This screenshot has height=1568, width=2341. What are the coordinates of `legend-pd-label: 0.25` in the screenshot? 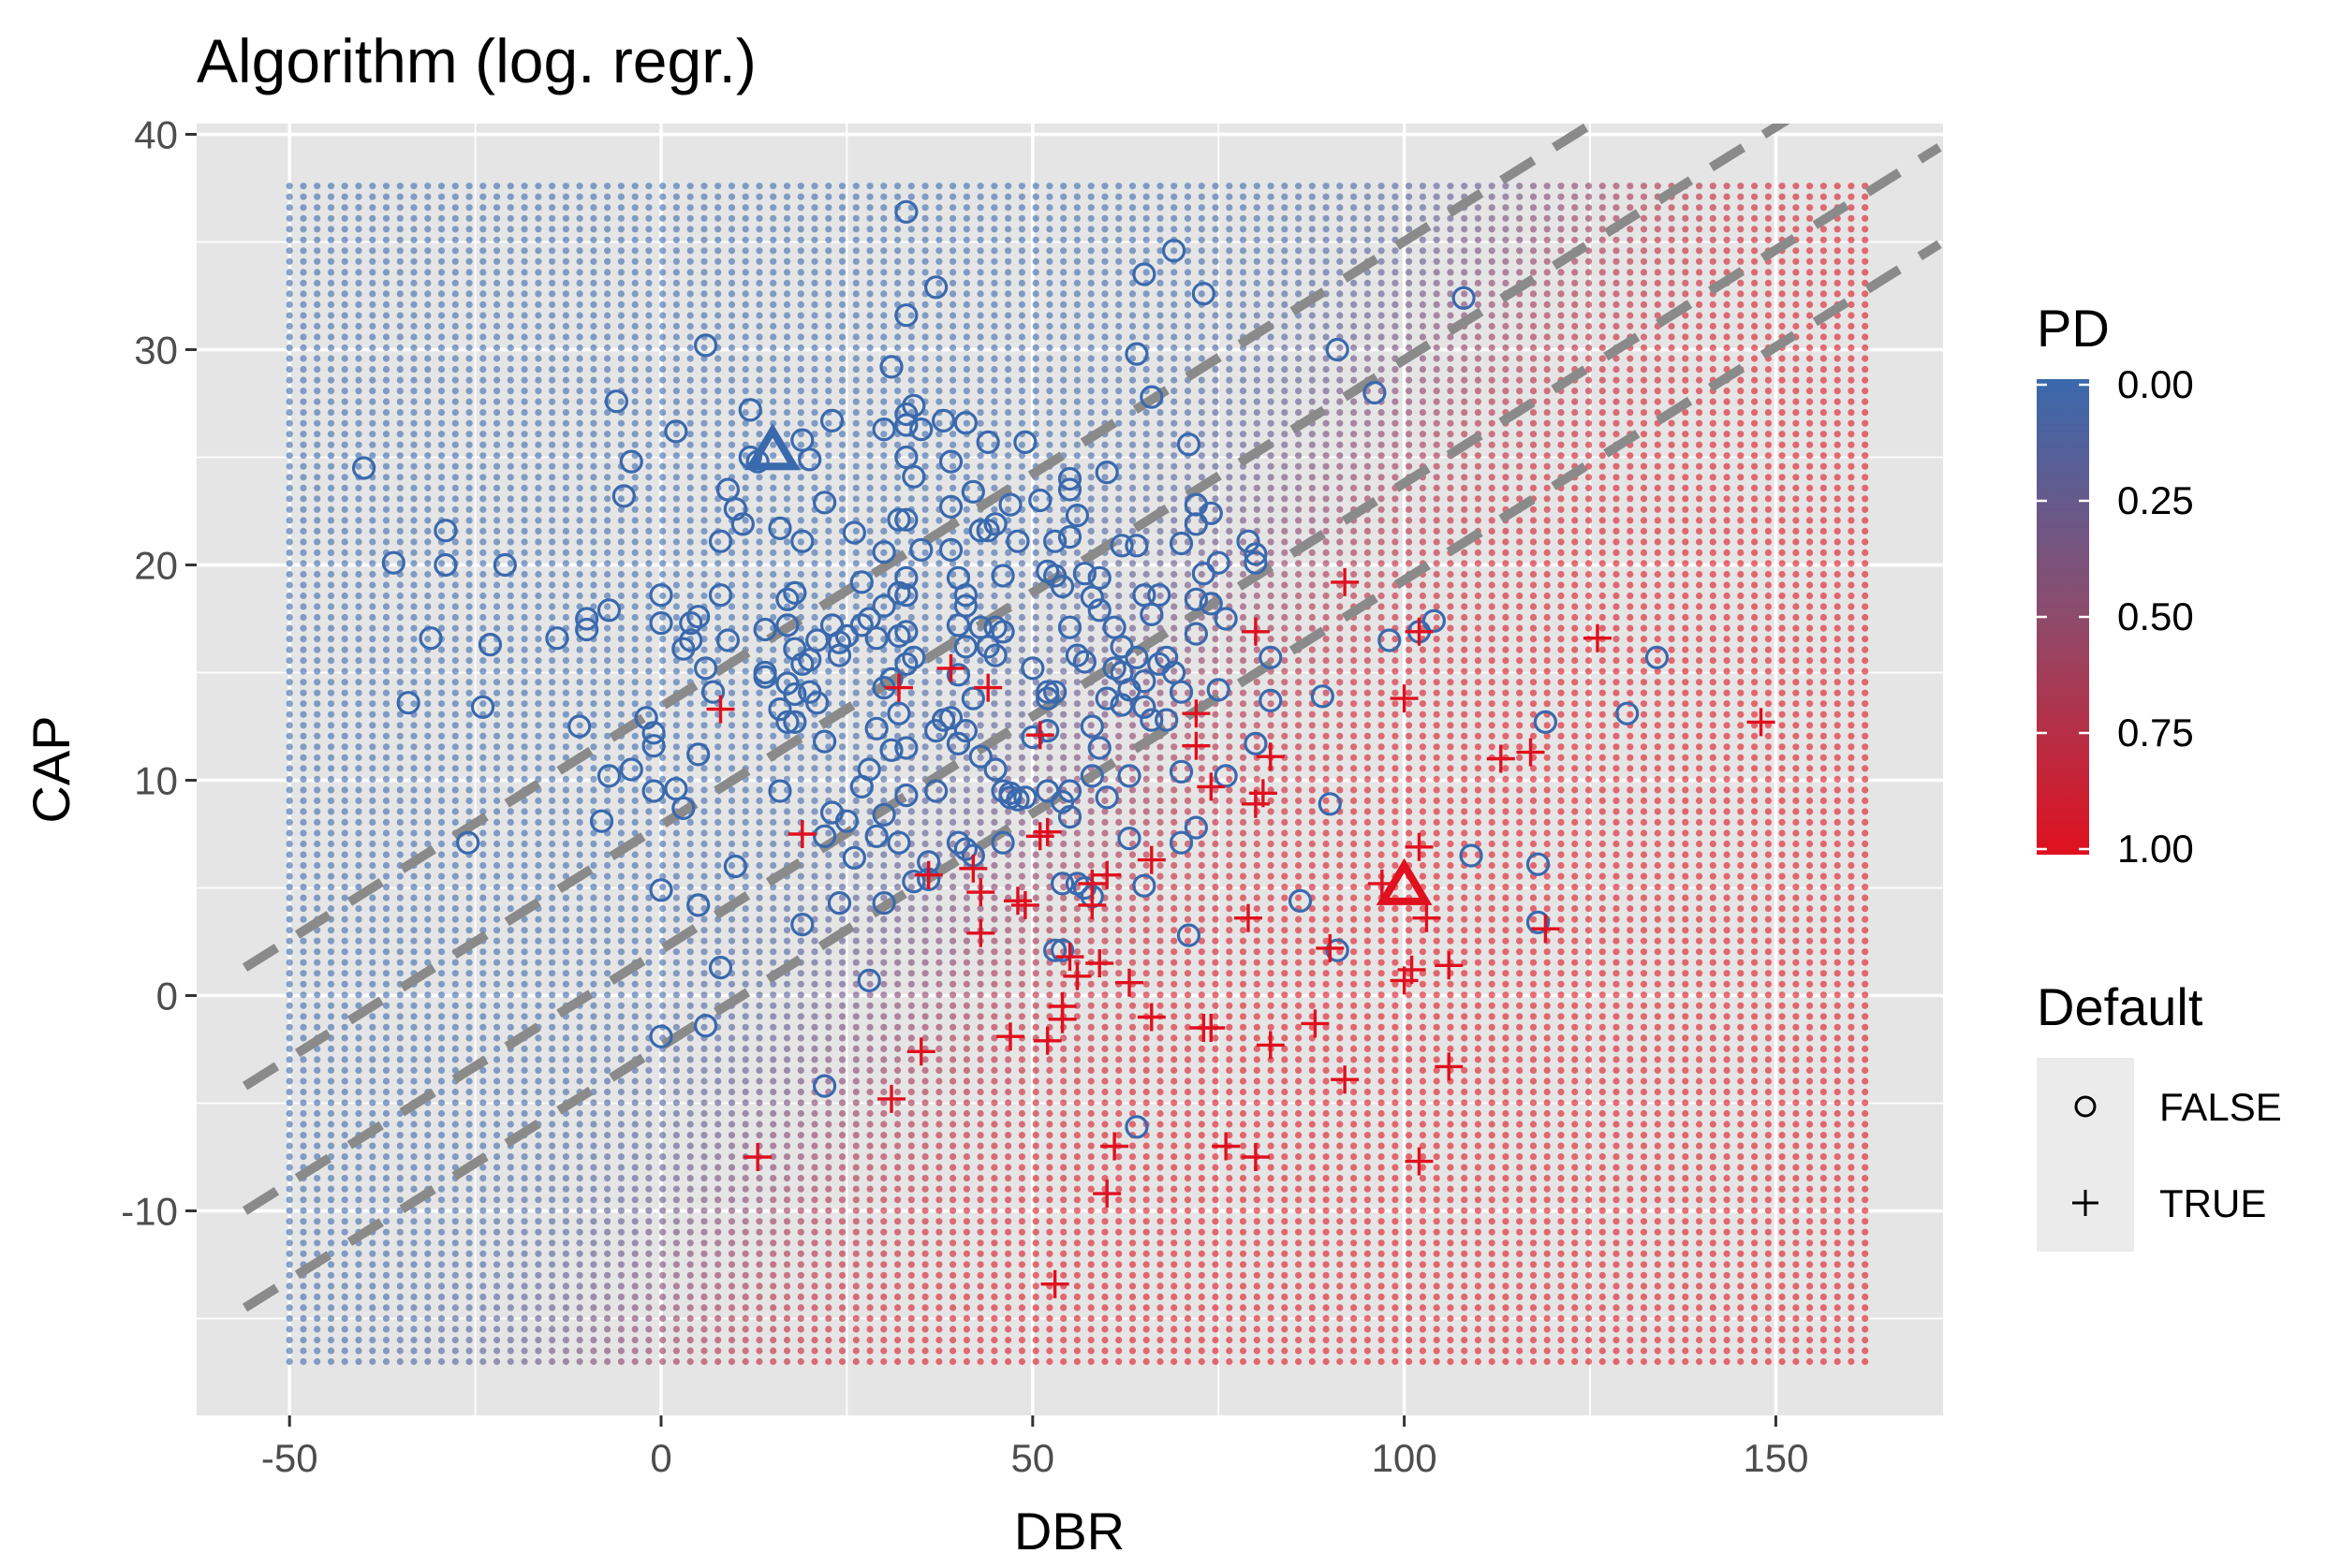 It's located at (2155, 500).